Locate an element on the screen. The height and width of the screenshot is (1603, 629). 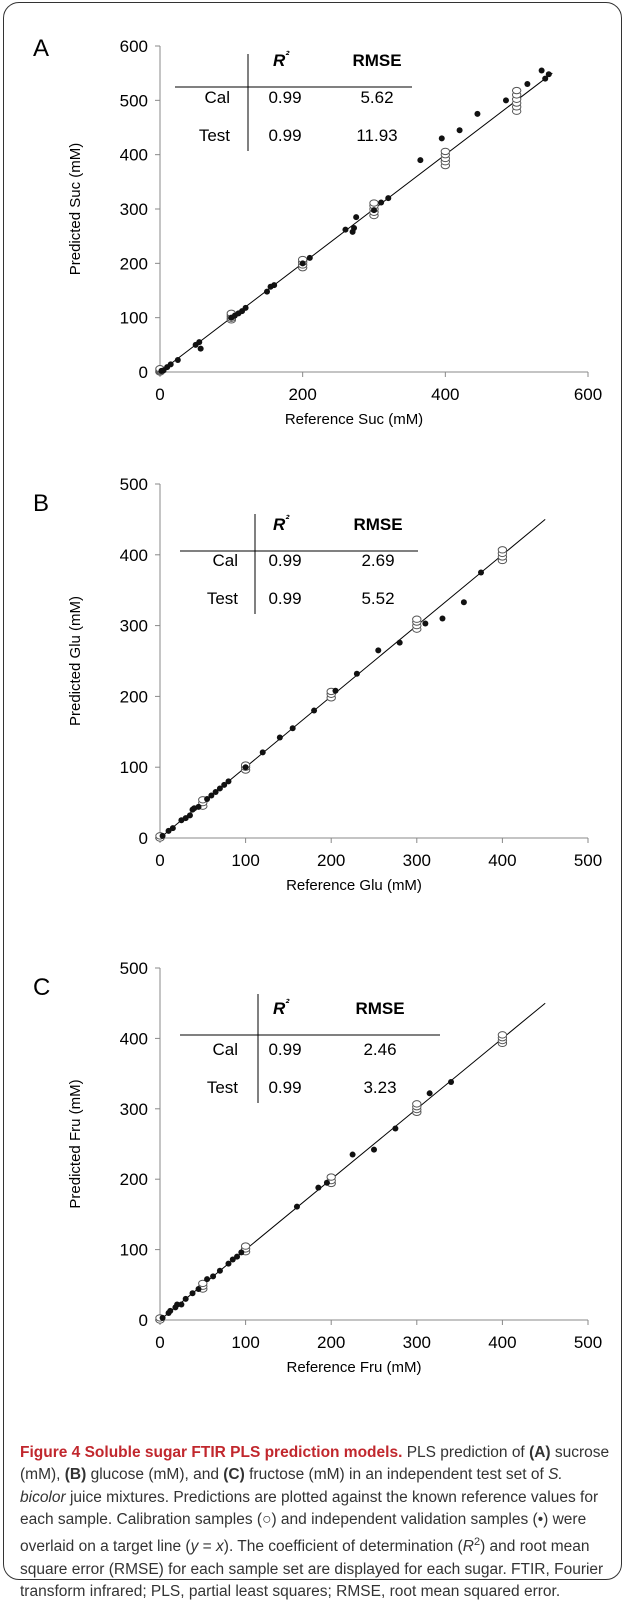
caption-text: = is located at coordinates (207, 1547).